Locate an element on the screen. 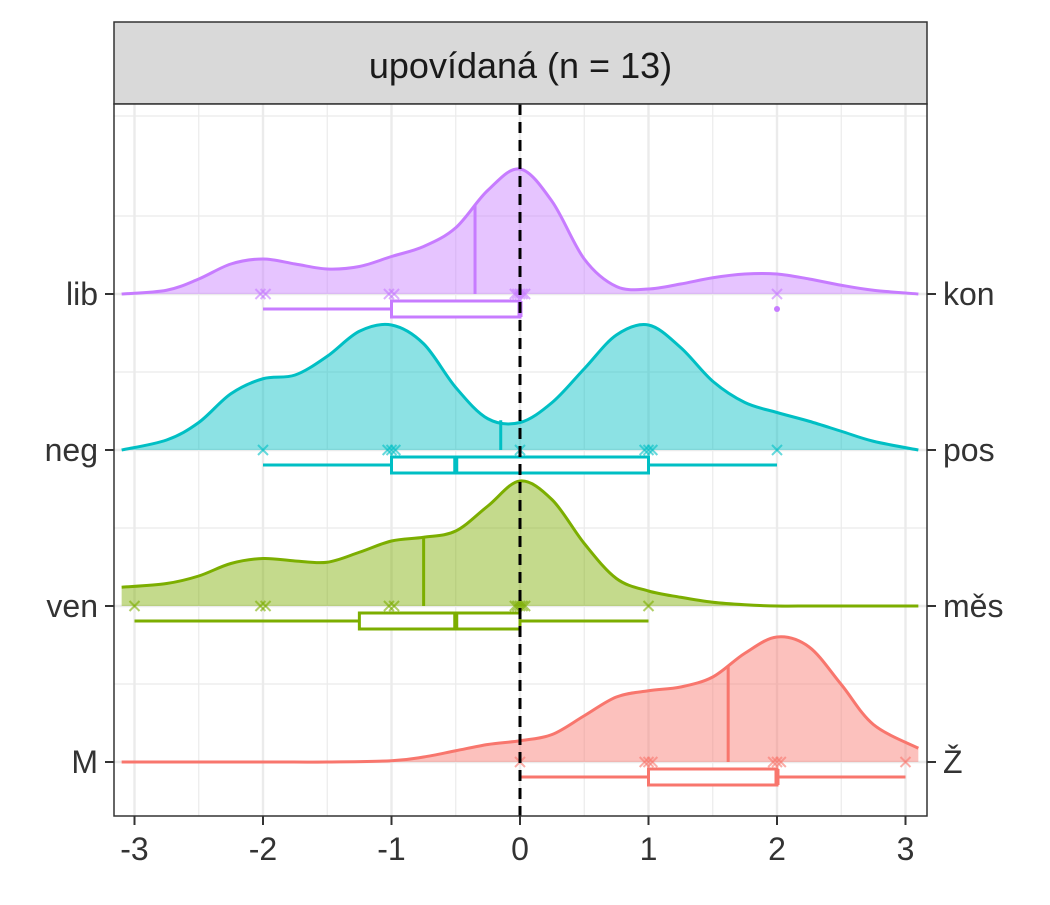  left-label-lib: lib is located at coordinates (82, 294).